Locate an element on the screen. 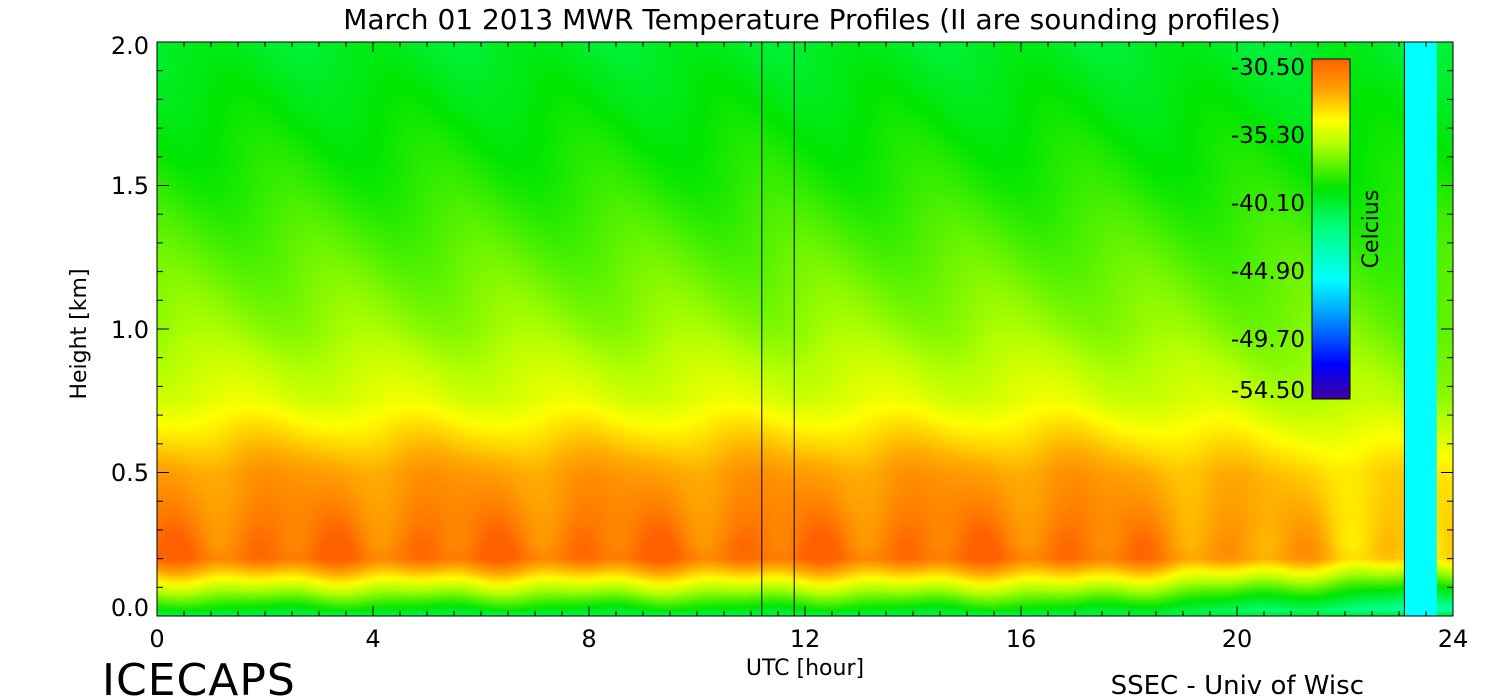 The height and width of the screenshot is (700, 1500). missing-data-band is located at coordinates (1420, 329).